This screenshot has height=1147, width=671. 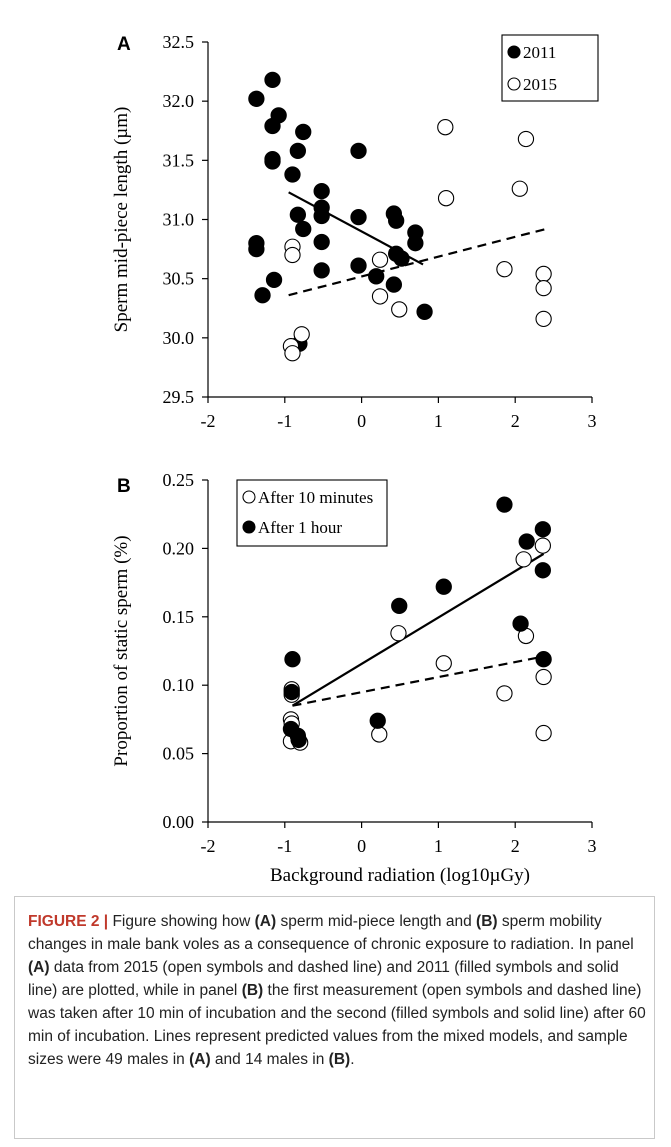 I want to click on legend-label: 2015, so click(x=540, y=84).